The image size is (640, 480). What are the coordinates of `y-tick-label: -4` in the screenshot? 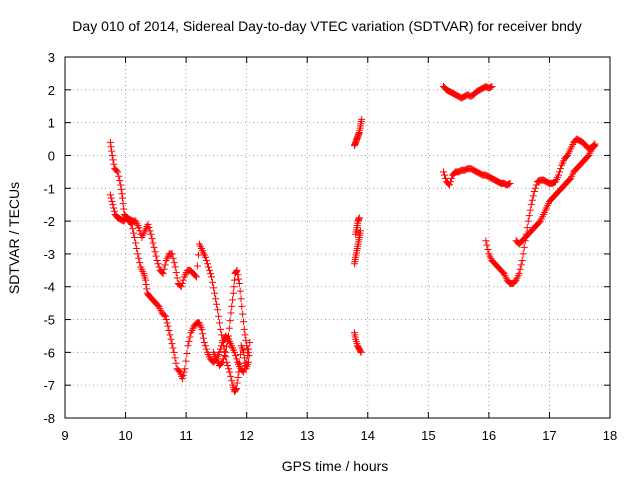 It's located at (49, 287).